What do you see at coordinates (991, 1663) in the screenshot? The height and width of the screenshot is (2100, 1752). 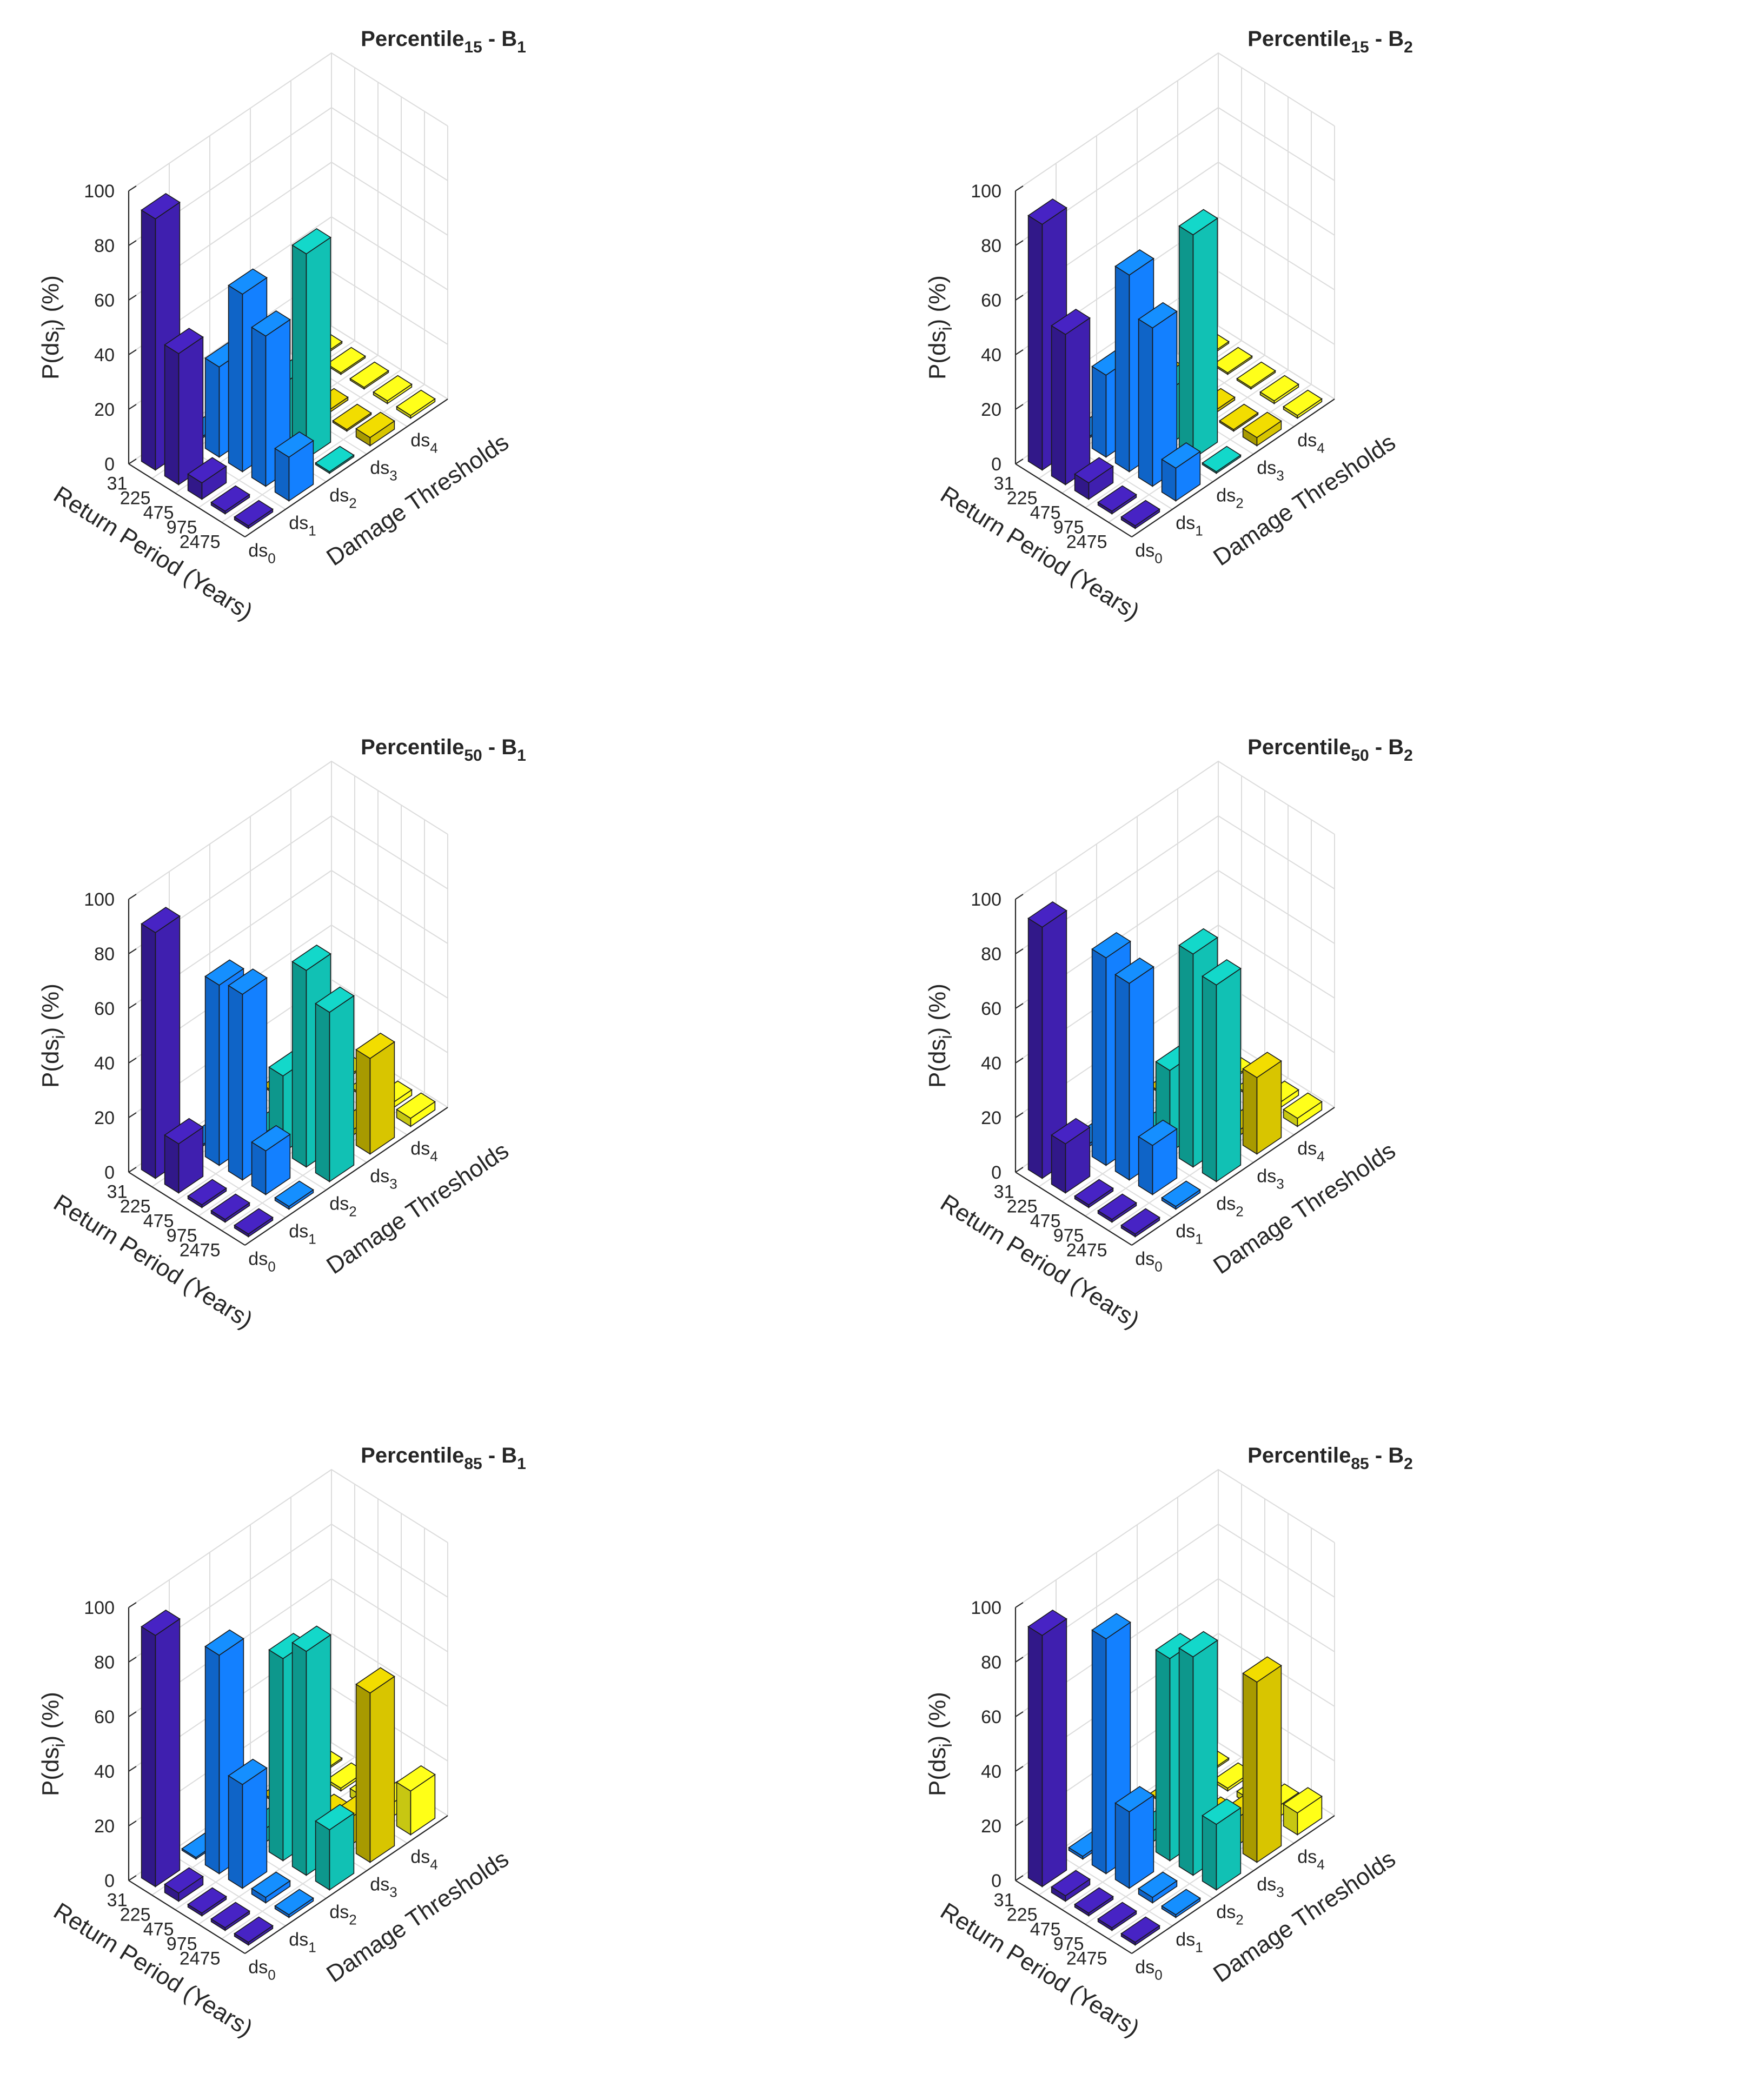 I see `z-tick-label: 80` at bounding box center [991, 1663].